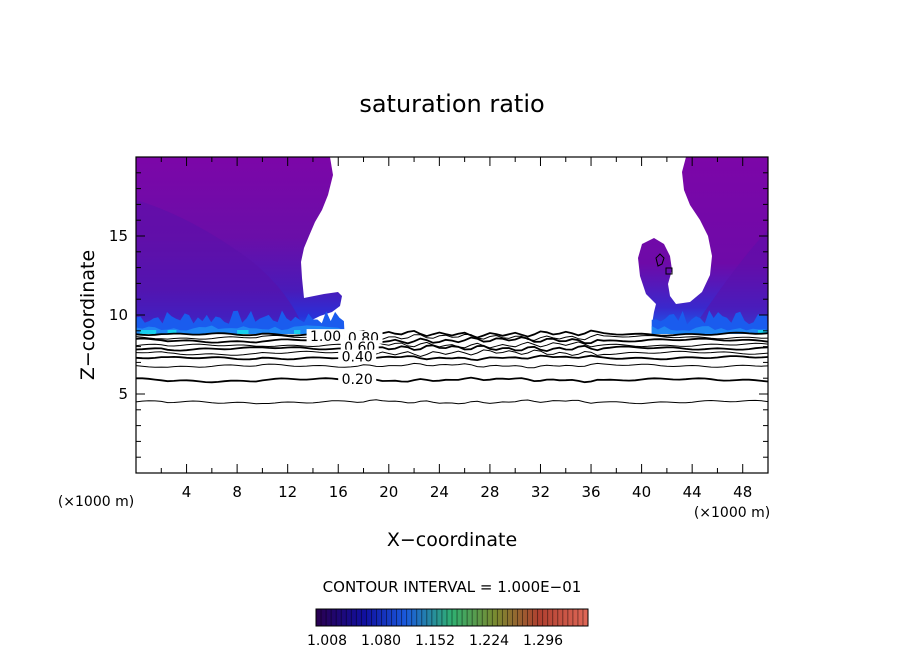 This screenshot has width=904, height=654. What do you see at coordinates (118, 236) in the screenshot?
I see `y-tick-label: 15` at bounding box center [118, 236].